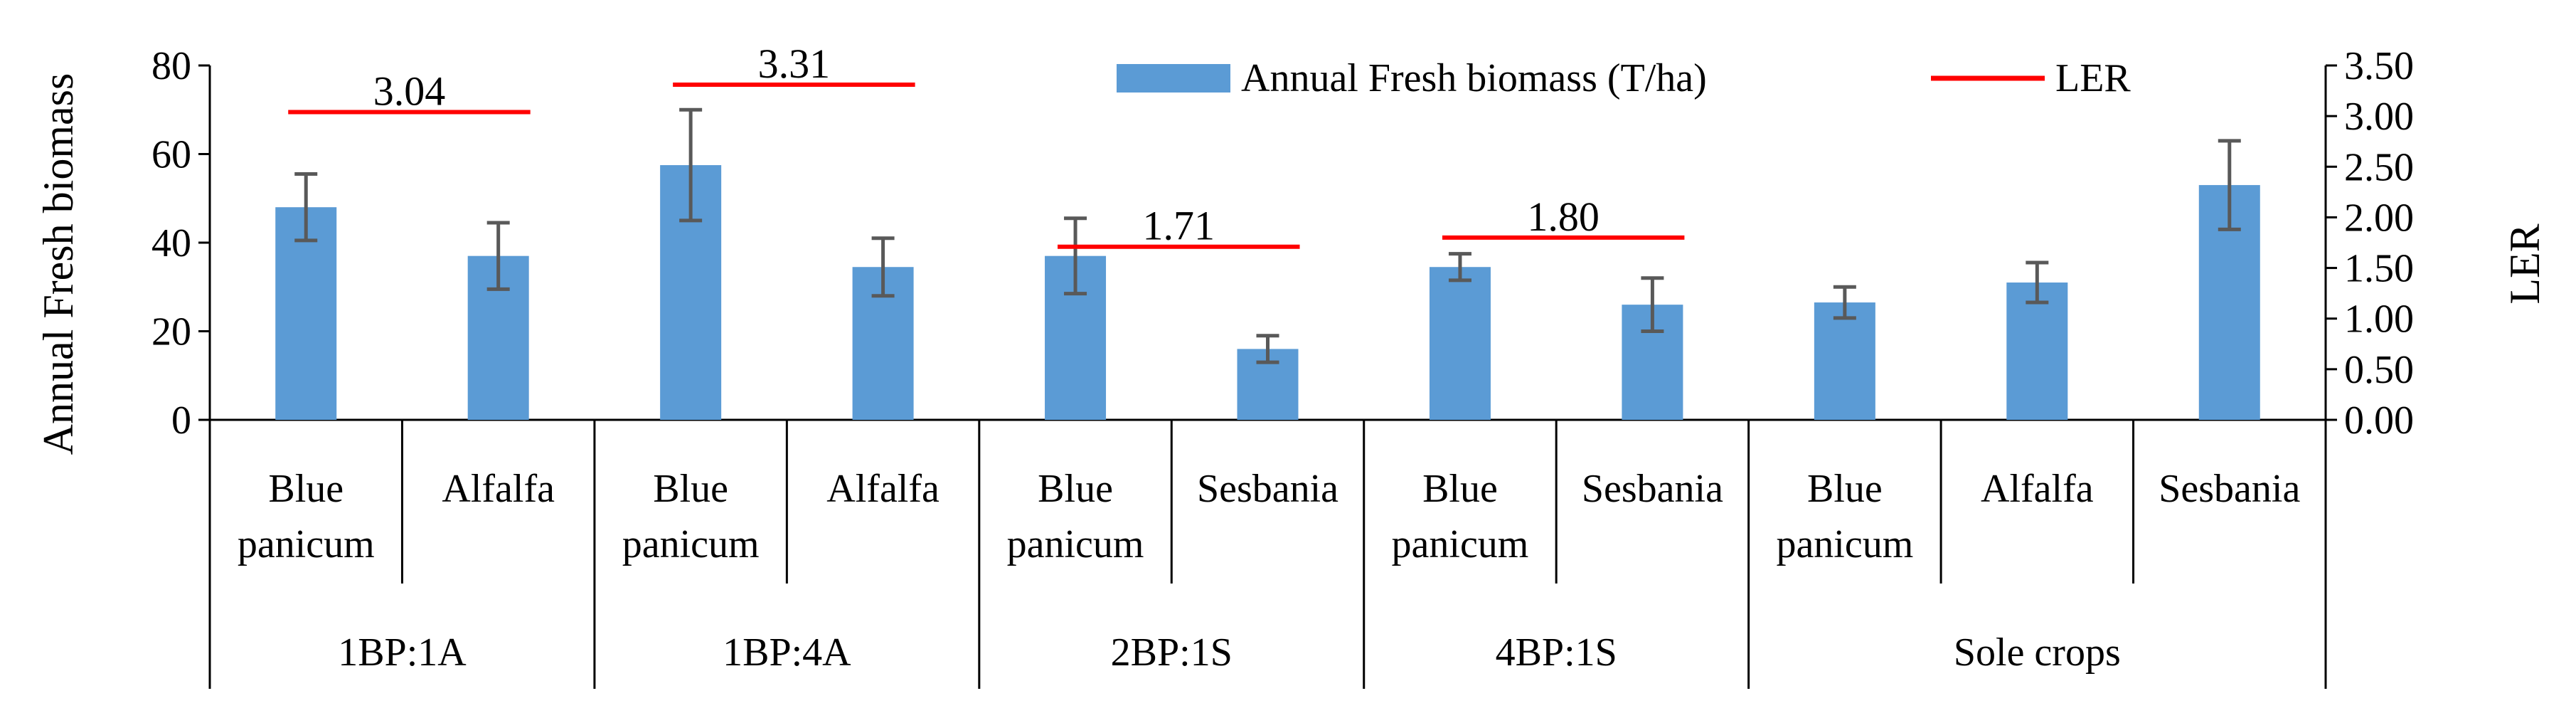  Describe the element at coordinates (58, 264) in the screenshot. I see `y-axis-title: Annual Fresh biomass` at that location.